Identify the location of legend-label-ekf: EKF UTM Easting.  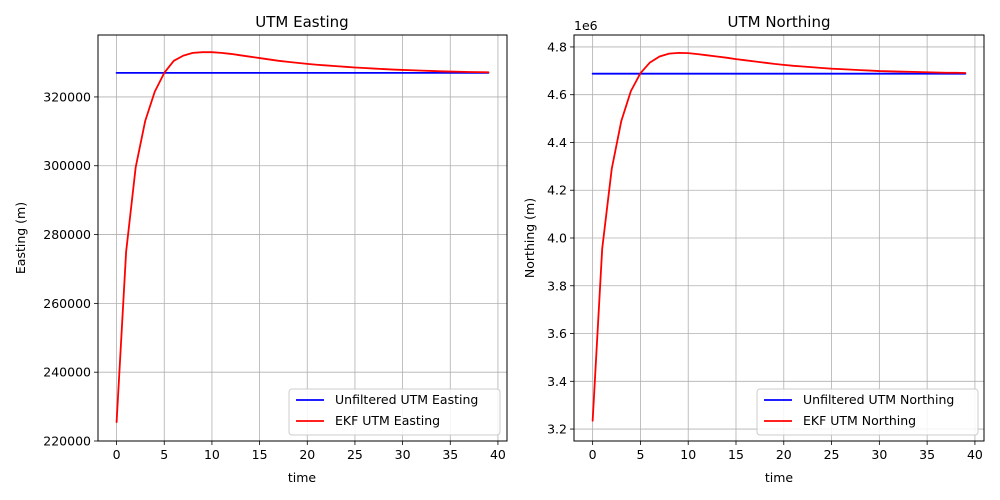
(387, 420).